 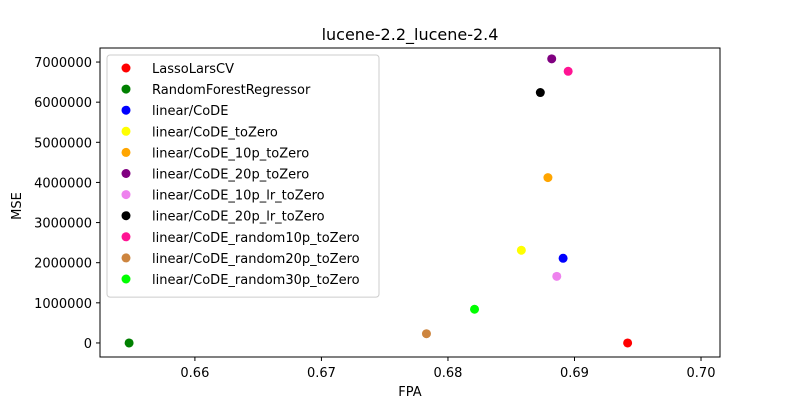 What do you see at coordinates (190, 111) in the screenshot?
I see `legend-label: linear/CoDE` at bounding box center [190, 111].